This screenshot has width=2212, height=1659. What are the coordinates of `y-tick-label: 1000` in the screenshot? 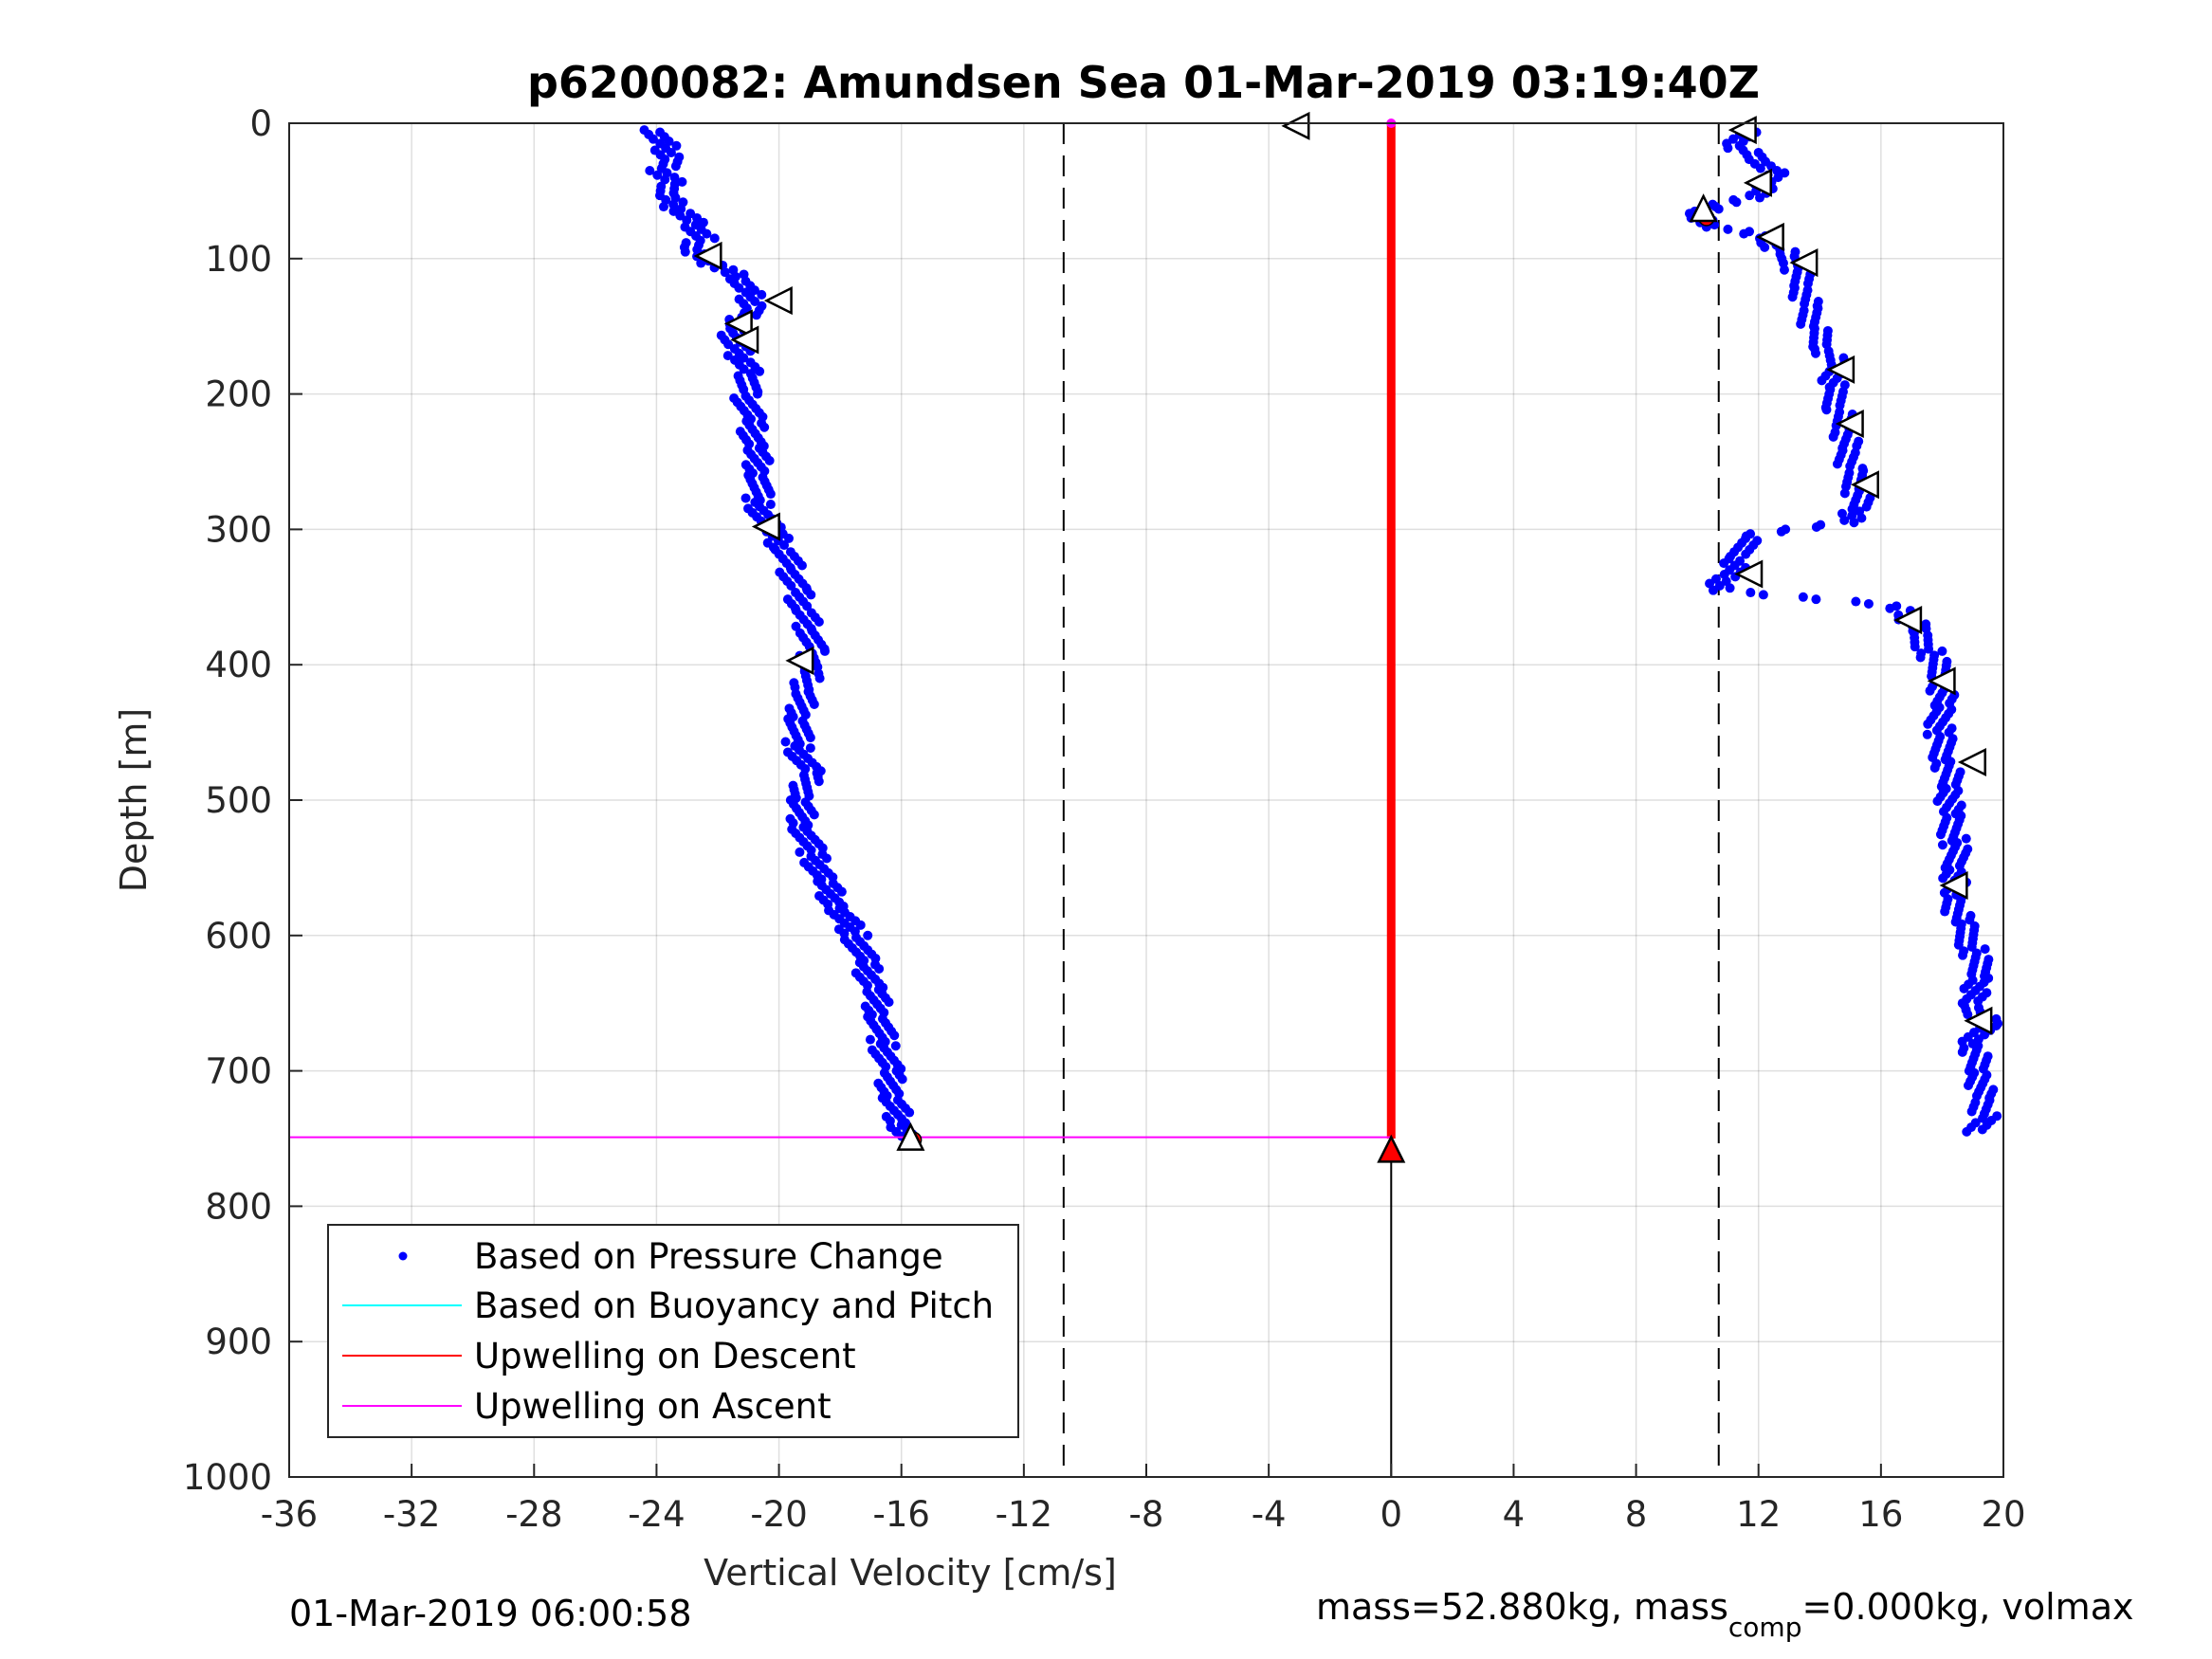 It's located at (227, 1477).